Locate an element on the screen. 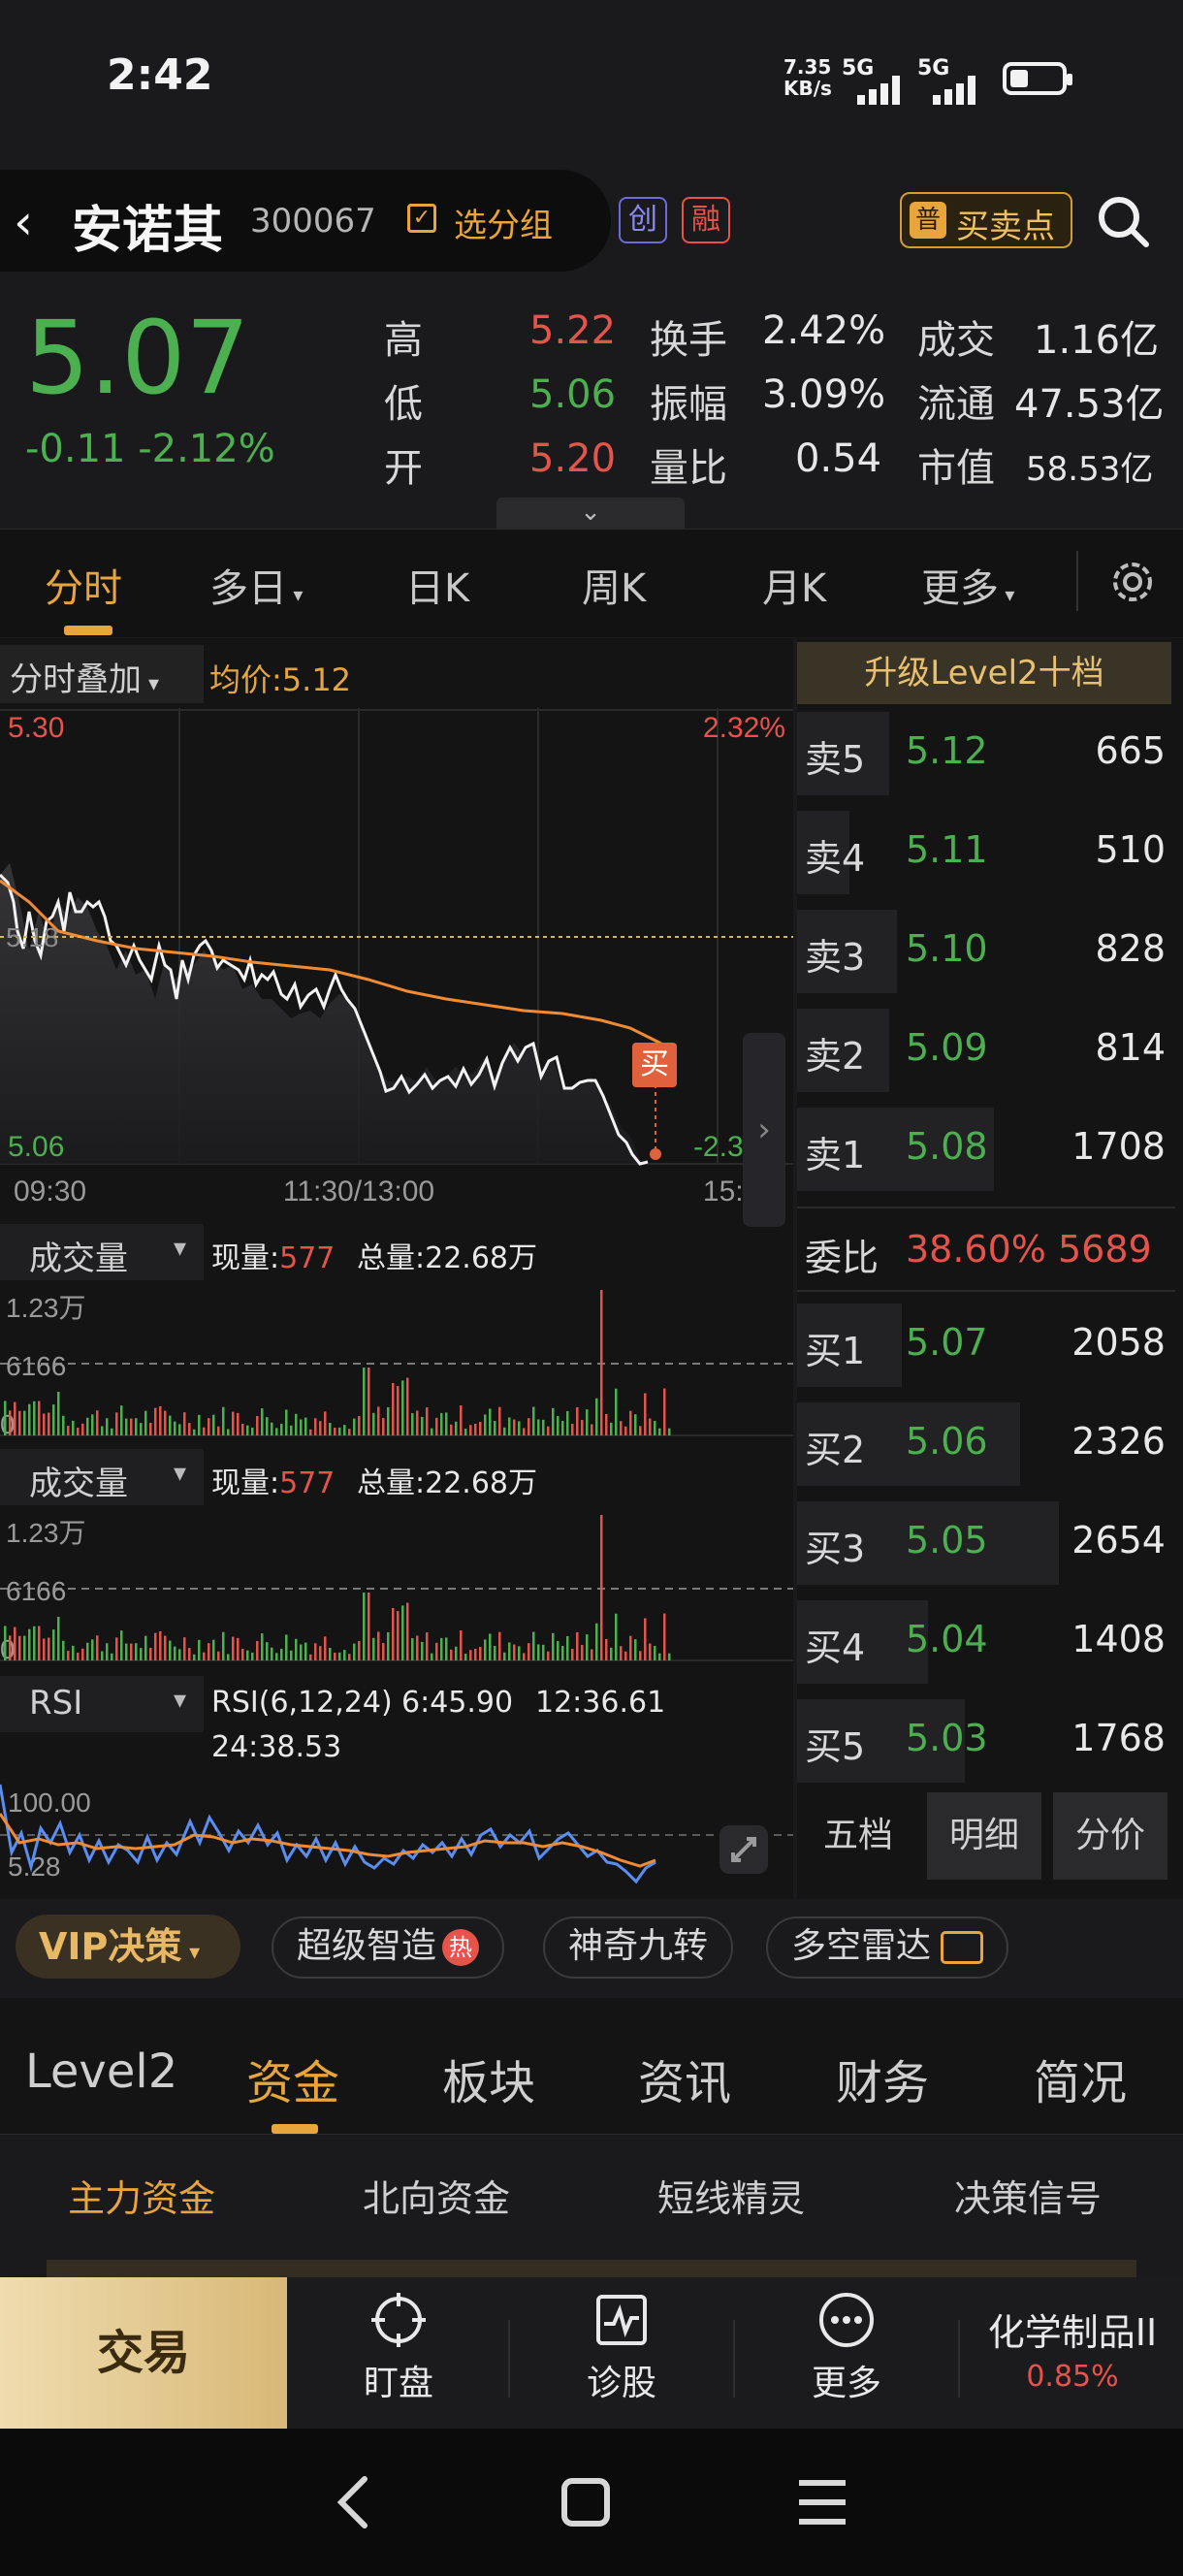 The width and height of the screenshot is (1183, 2576). more-button: 更多 is located at coordinates (846, 2348).